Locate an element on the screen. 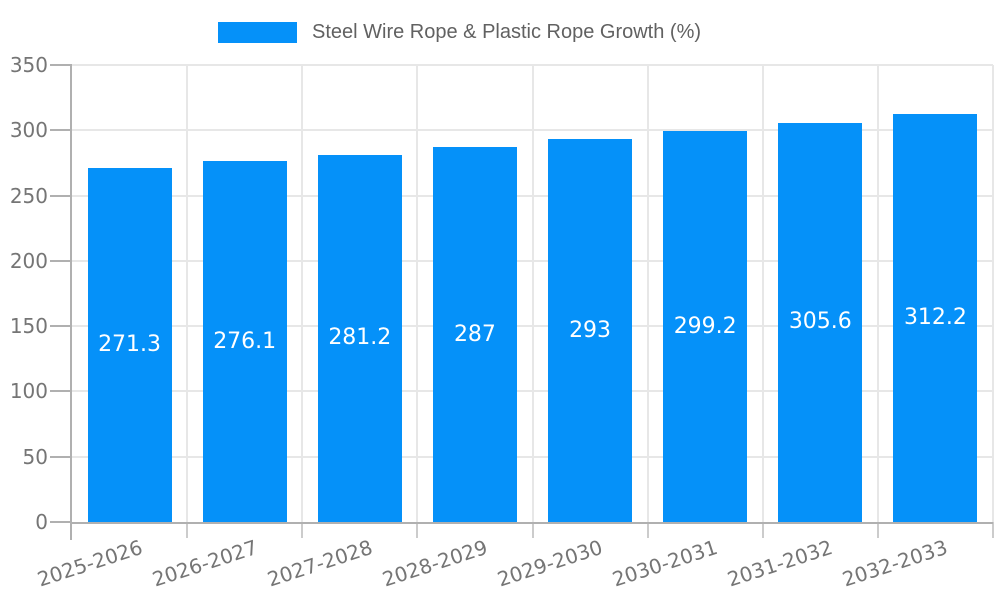 The image size is (1000, 600). bar-2028-2029 is located at coordinates (474, 334).